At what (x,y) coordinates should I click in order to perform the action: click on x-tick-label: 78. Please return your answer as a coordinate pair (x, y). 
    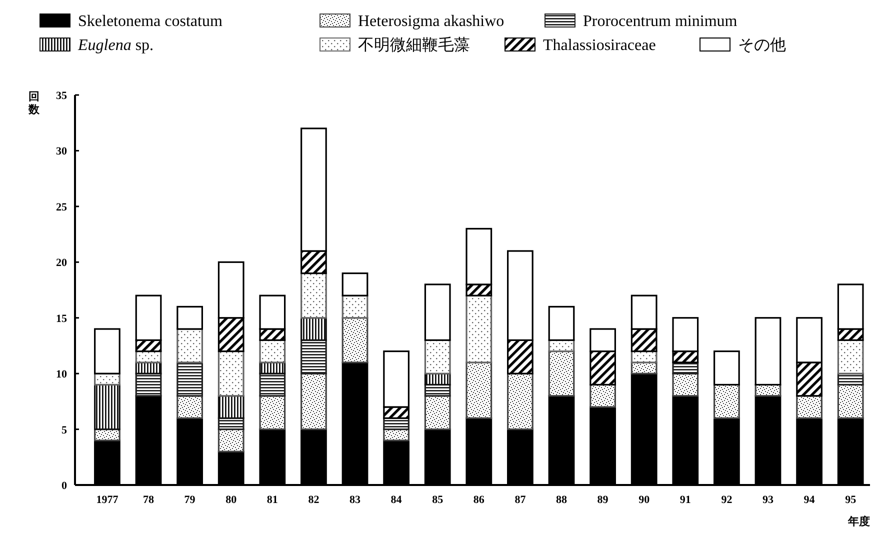
    Looking at the image, I should click on (149, 500).